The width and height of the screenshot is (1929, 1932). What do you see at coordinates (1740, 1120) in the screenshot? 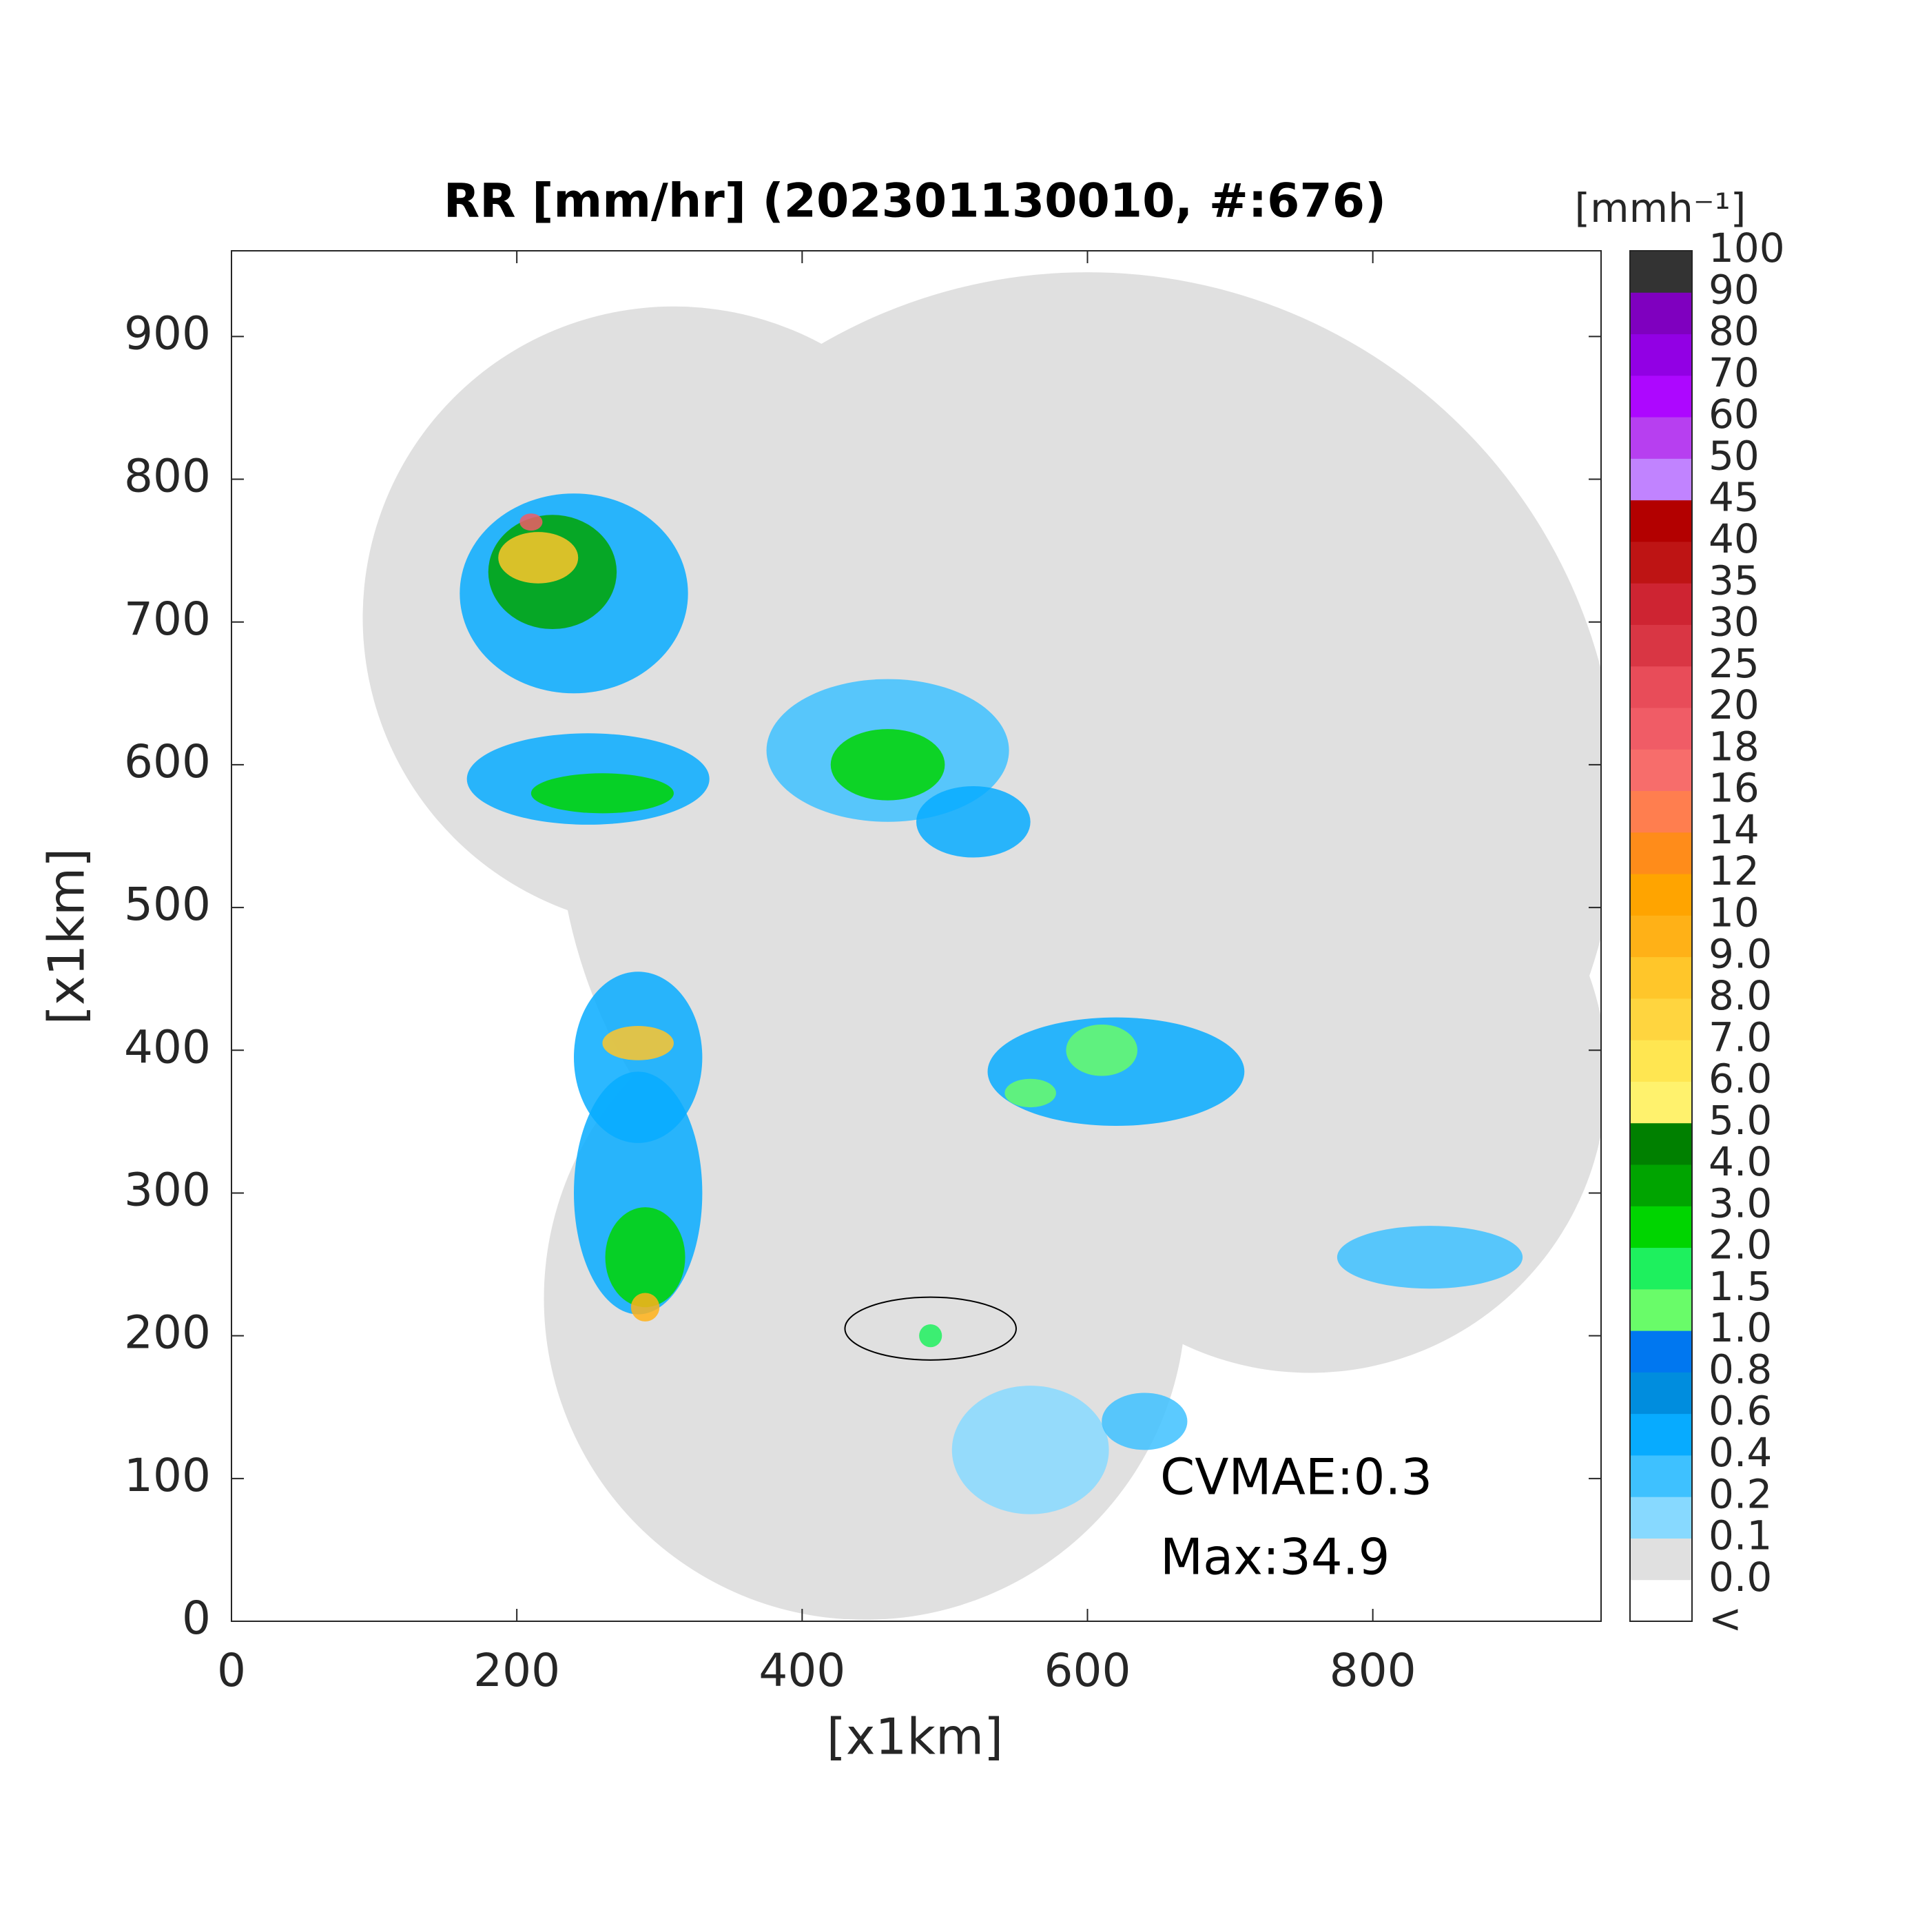
I see `colorbar-label: 5.0` at bounding box center [1740, 1120].